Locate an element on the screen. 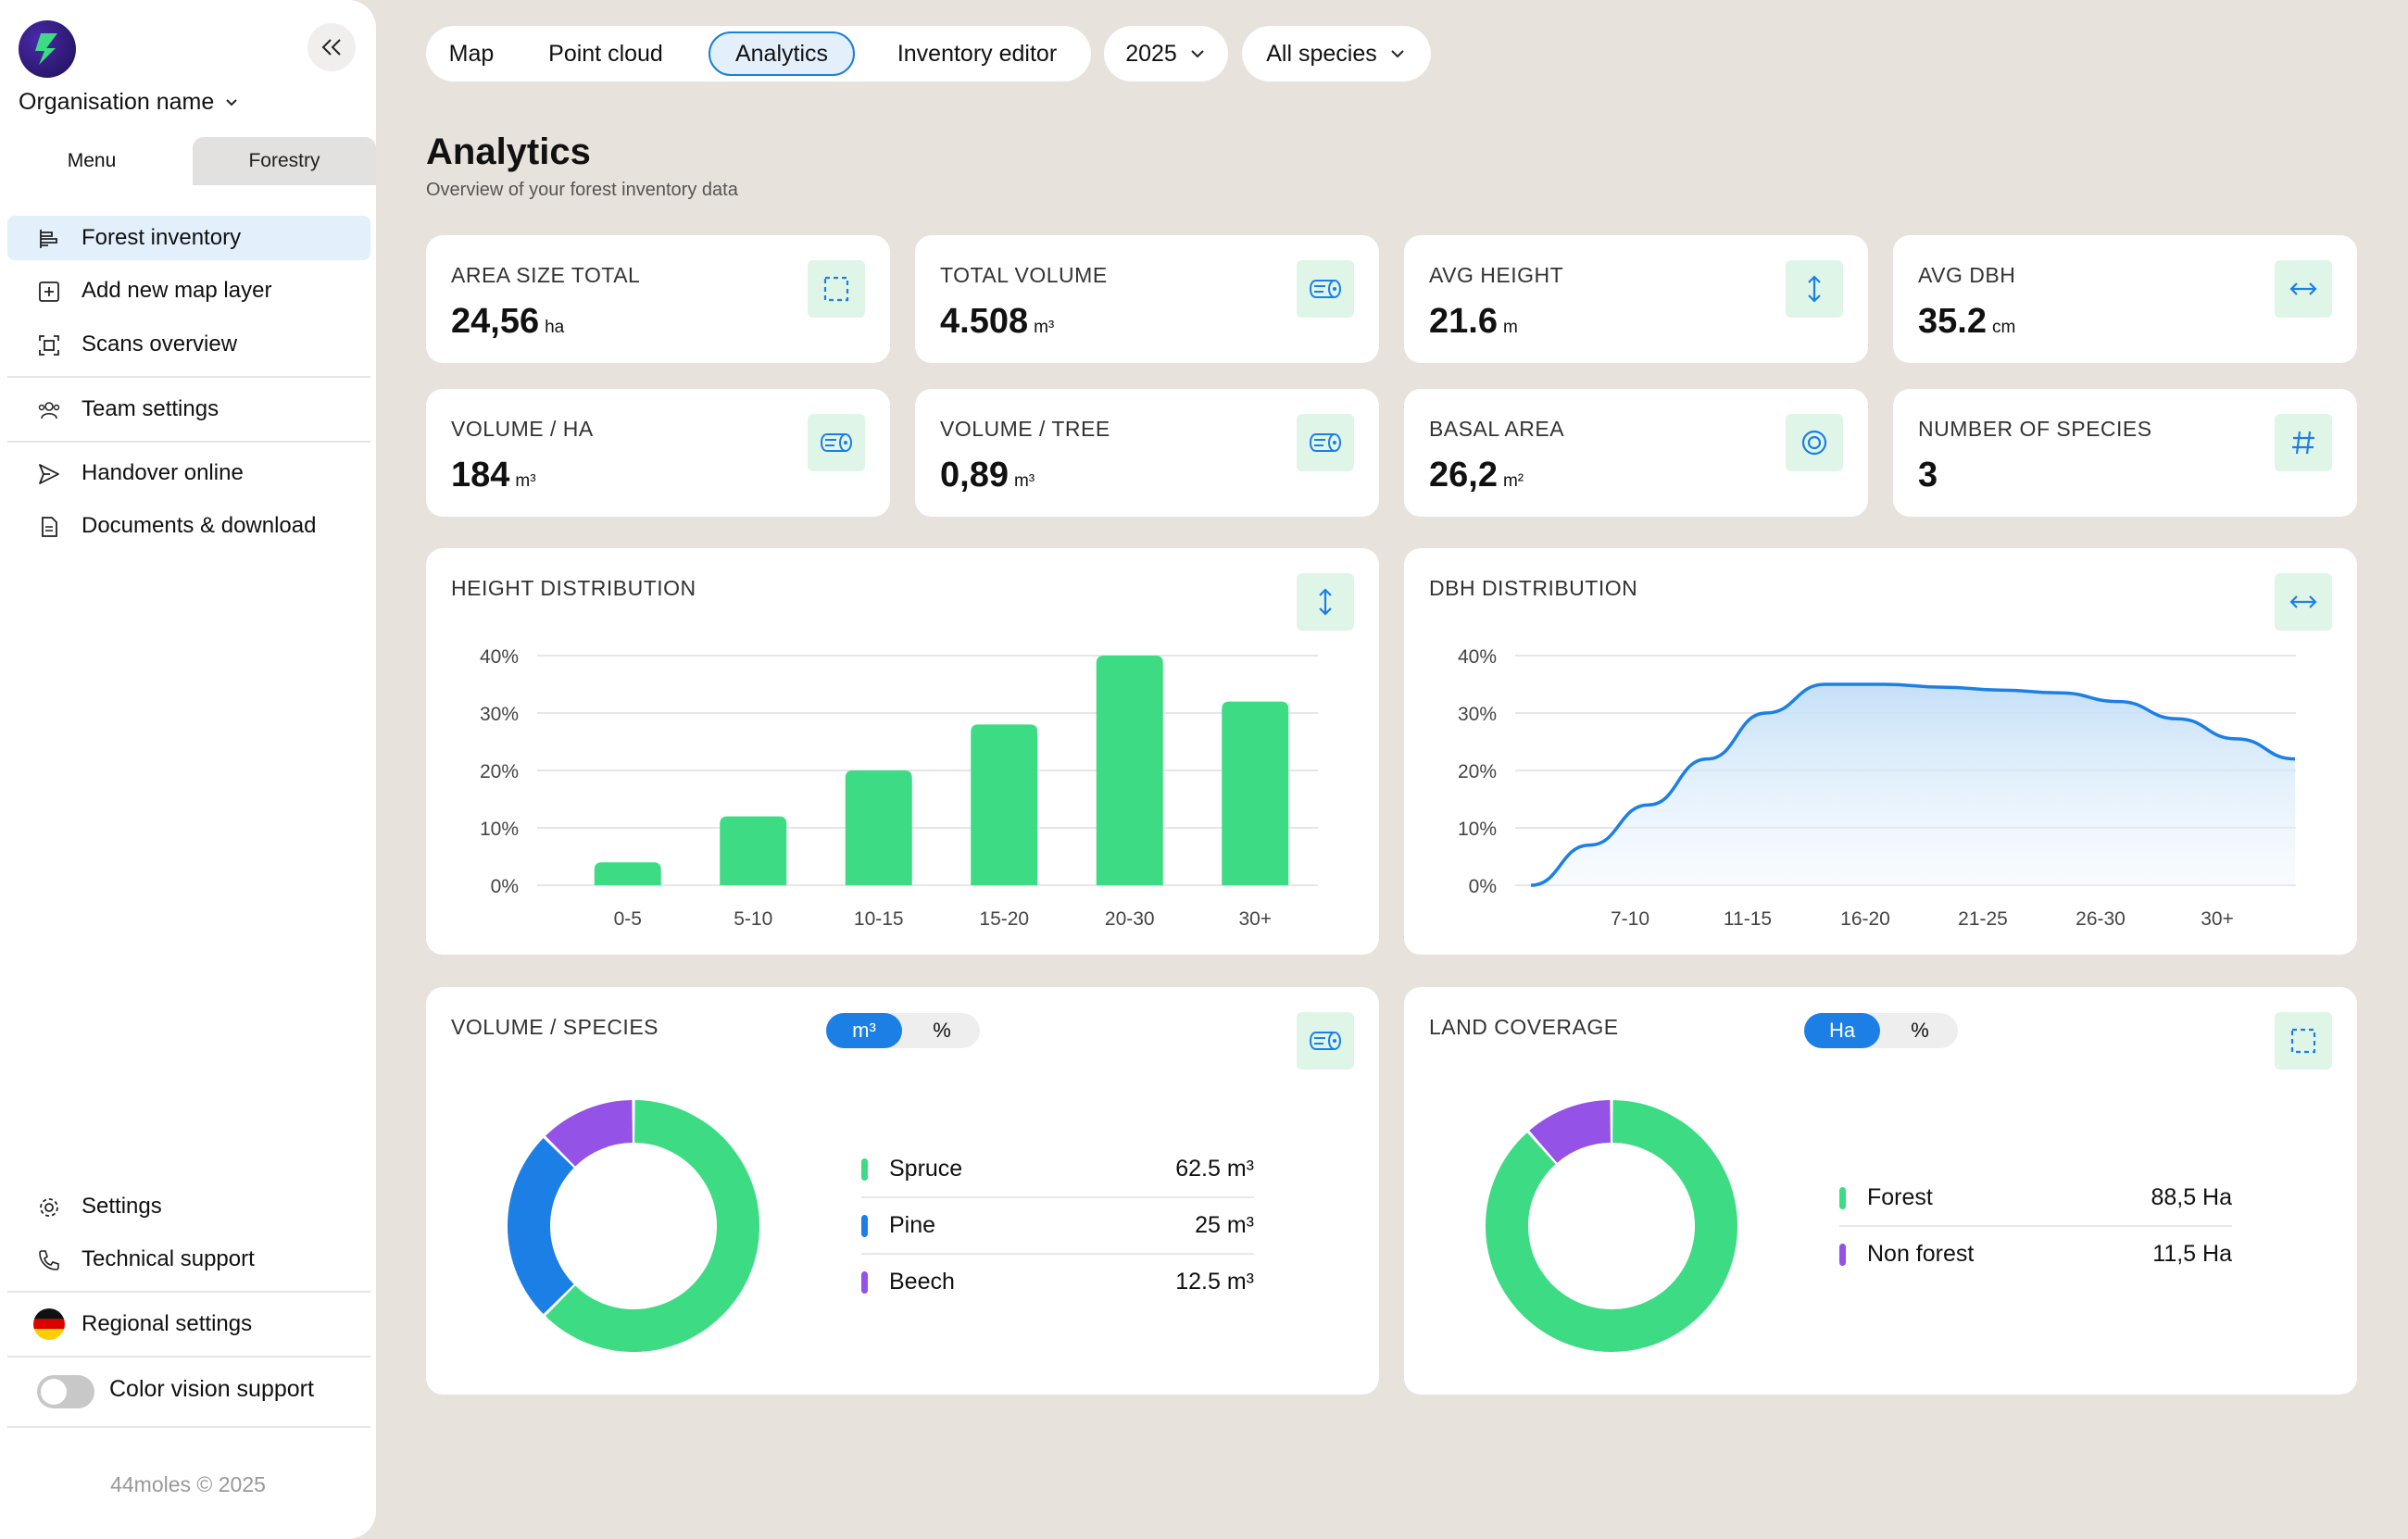  legend-name: Non forest is located at coordinates (1921, 1253).